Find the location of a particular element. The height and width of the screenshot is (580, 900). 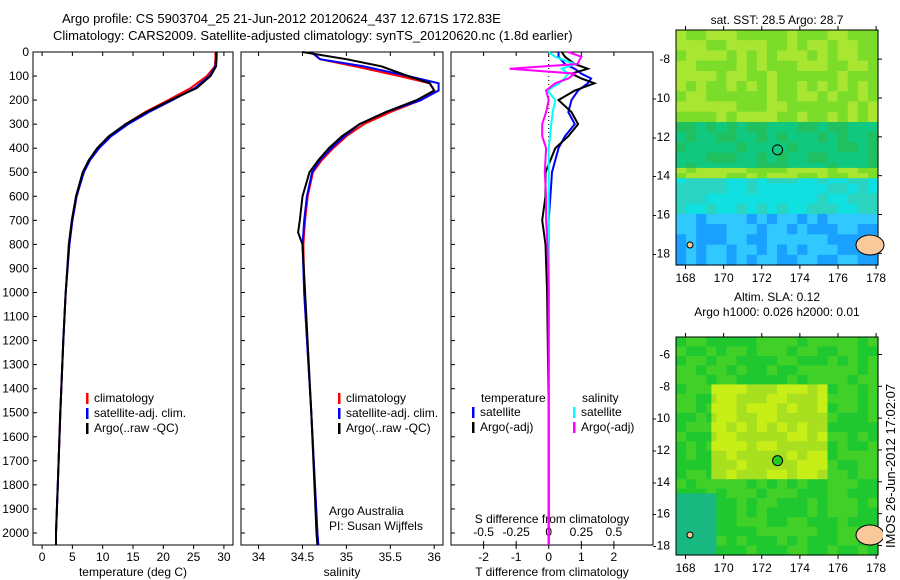

map-y-tick-label: -12 is located at coordinates (662, 137).